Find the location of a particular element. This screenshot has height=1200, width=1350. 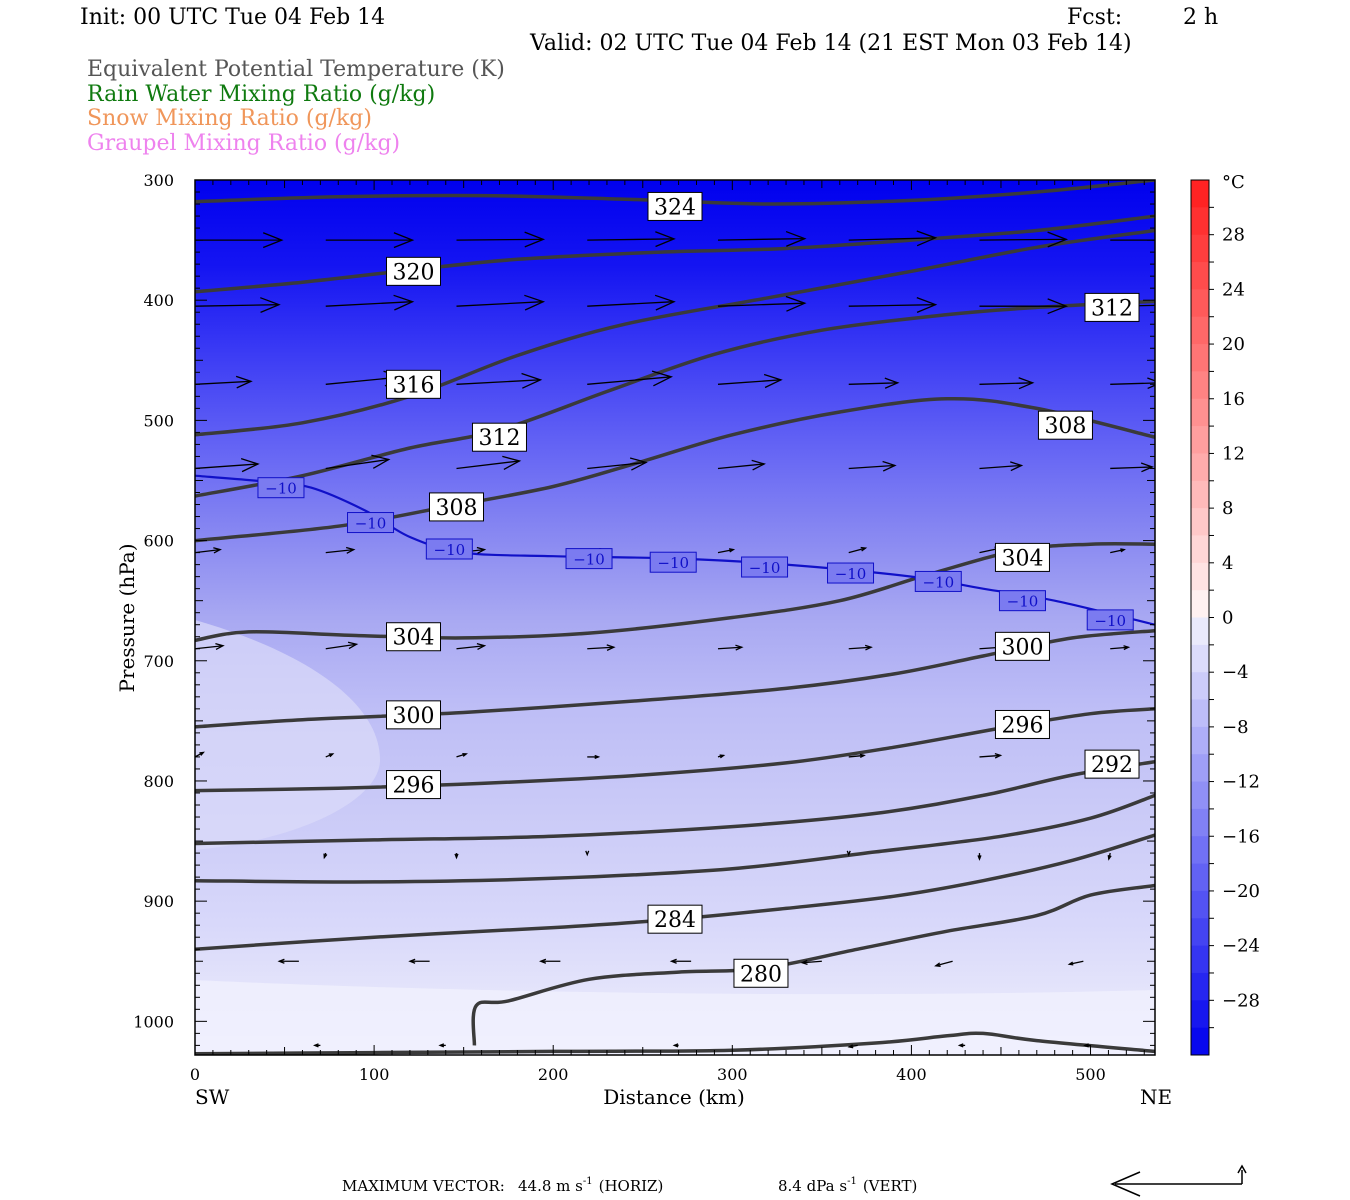

colorbar-label: 8 is located at coordinates (1227, 508).